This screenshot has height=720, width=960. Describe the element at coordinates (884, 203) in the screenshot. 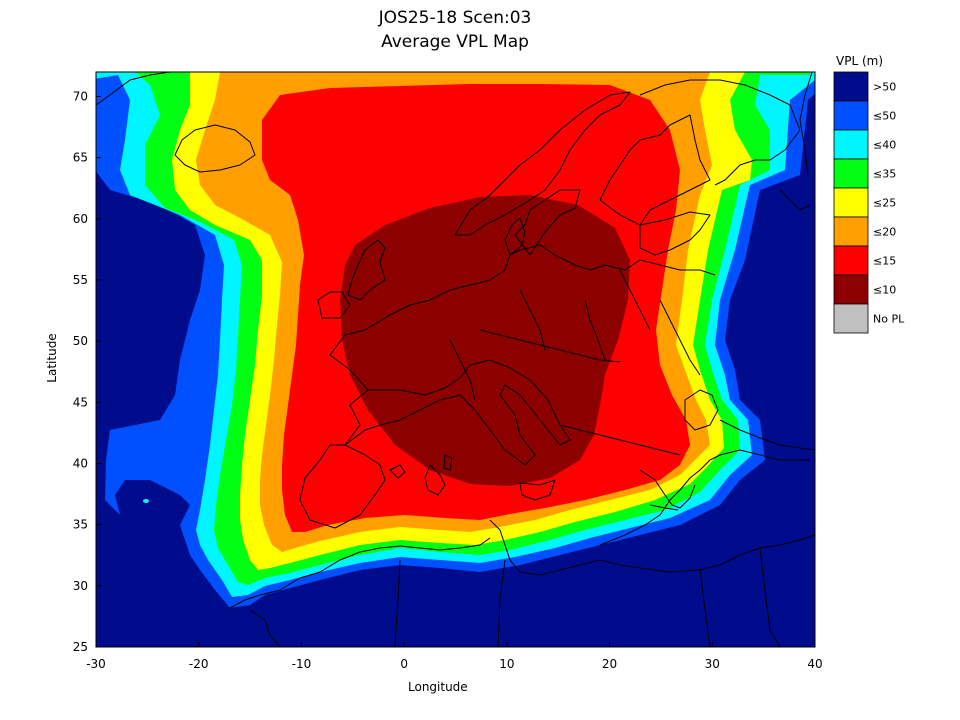

I see `legend-label: ≤25` at that location.